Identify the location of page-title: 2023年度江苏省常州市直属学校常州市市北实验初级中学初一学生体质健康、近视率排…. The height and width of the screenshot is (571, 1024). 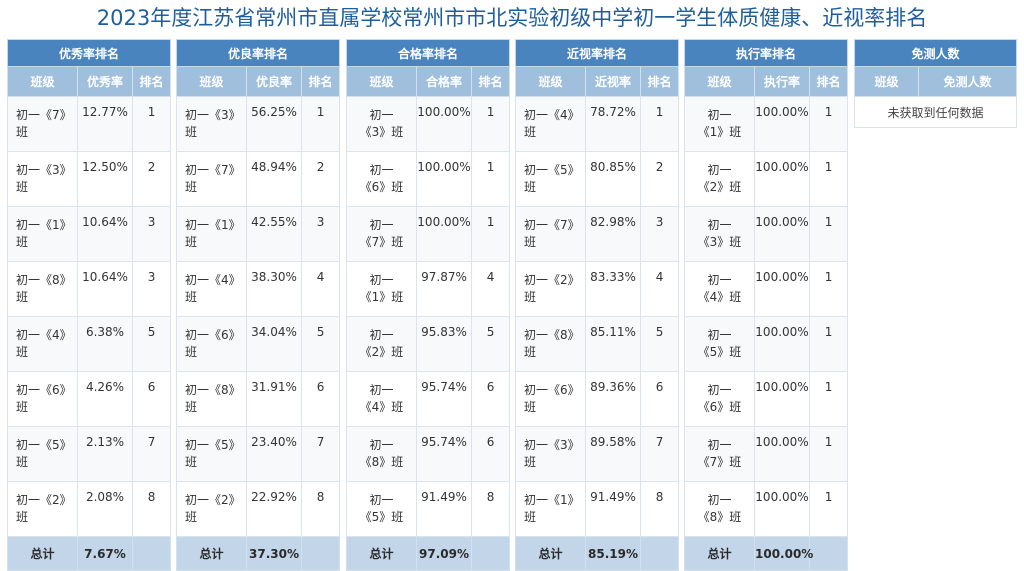
(512, 18).